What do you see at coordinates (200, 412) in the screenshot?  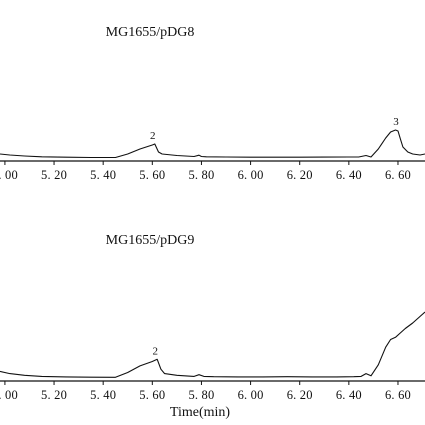 I see `x-axis-label: Time(min)` at bounding box center [200, 412].